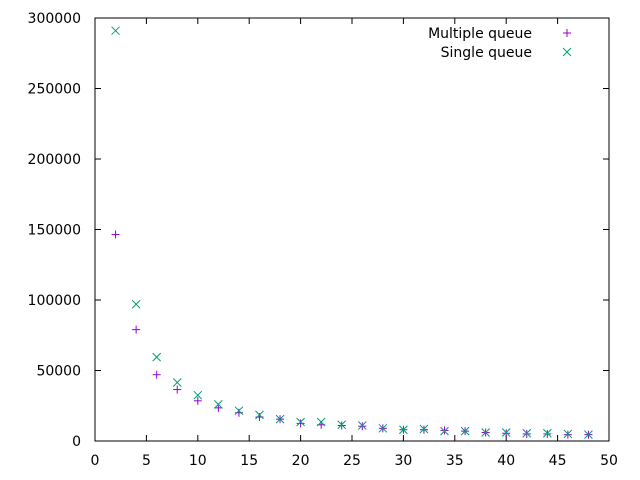 Image resolution: width=640 pixels, height=480 pixels. Describe the element at coordinates (609, 461) in the screenshot. I see `x-tick-label: 50` at that location.